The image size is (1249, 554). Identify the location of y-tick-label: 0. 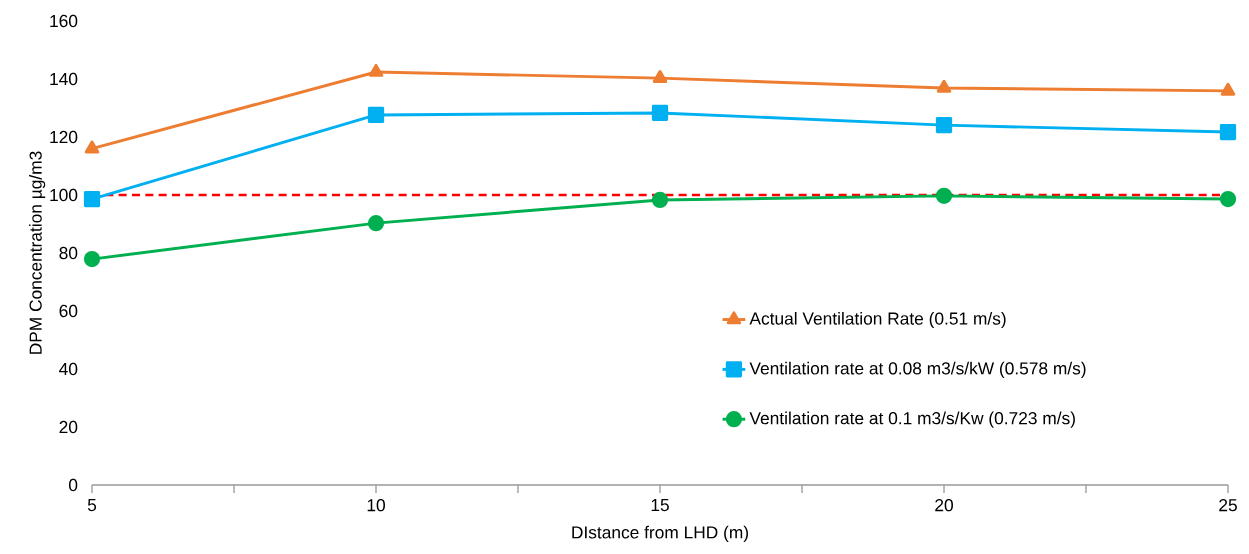
(73, 485).